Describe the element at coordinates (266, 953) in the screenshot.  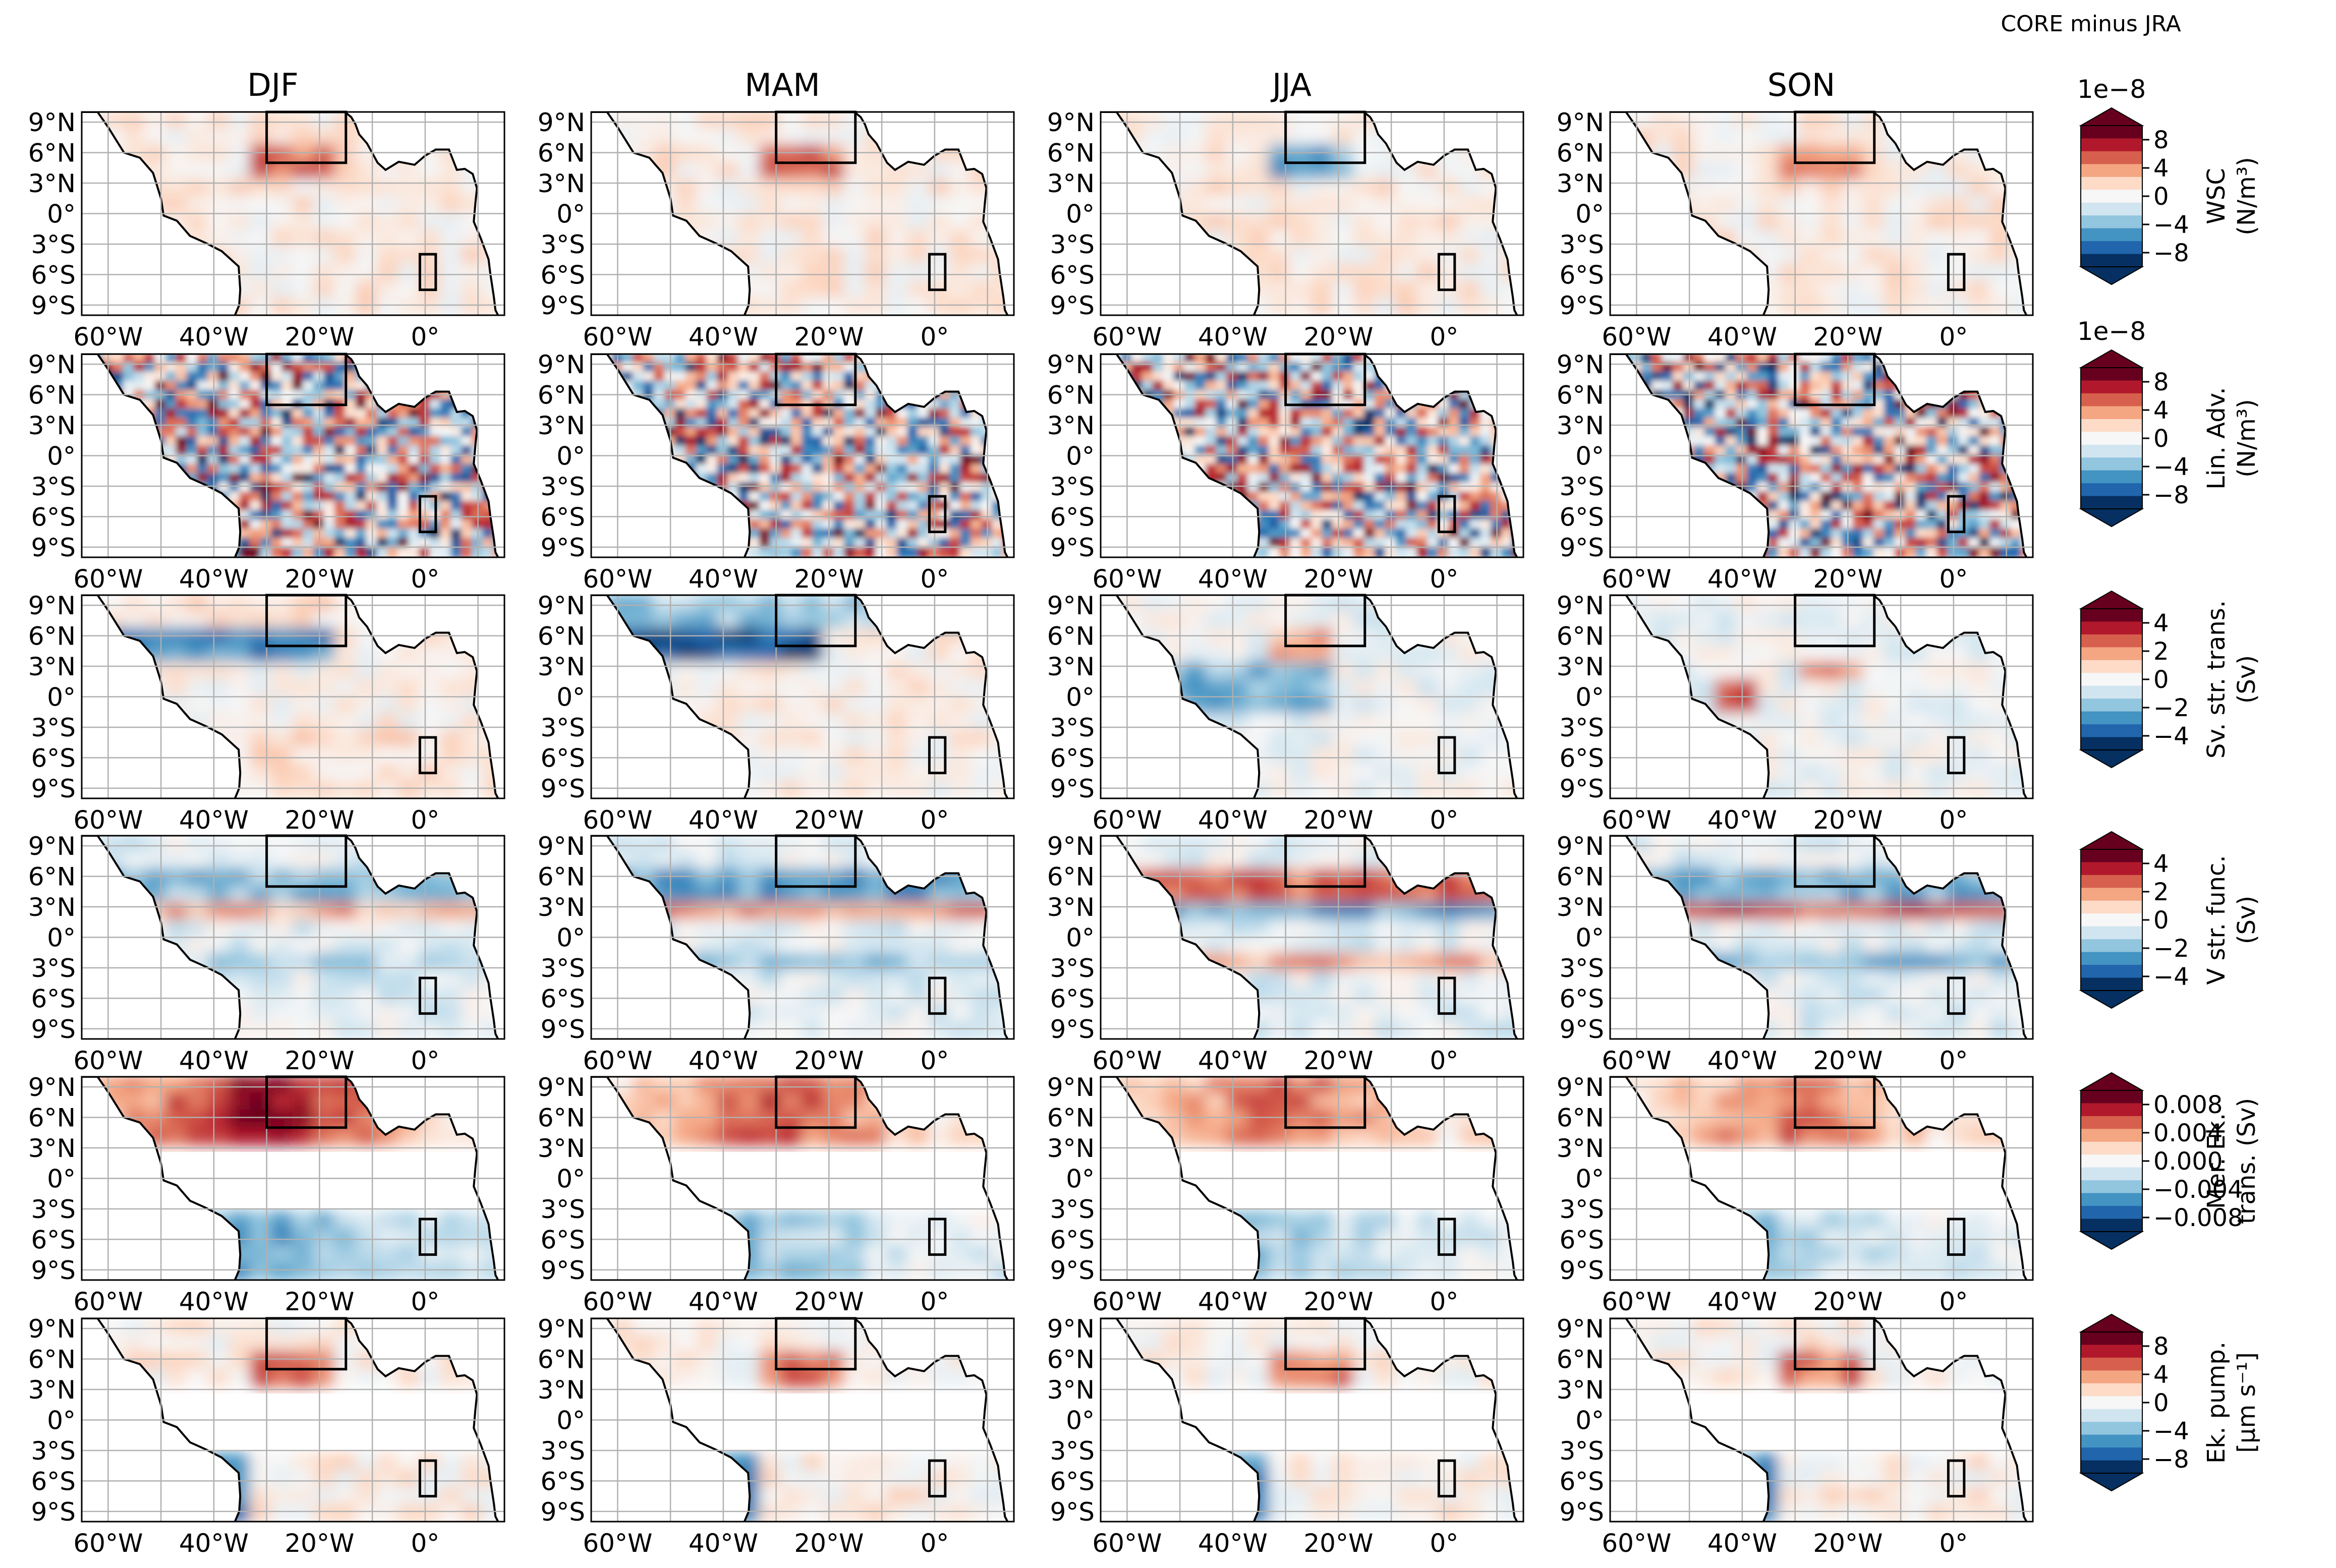
I see `panel-djf-row4: 9°N6°N3°N0°3°S6°S9°S60°W 40°W 20°W 0°` at that location.